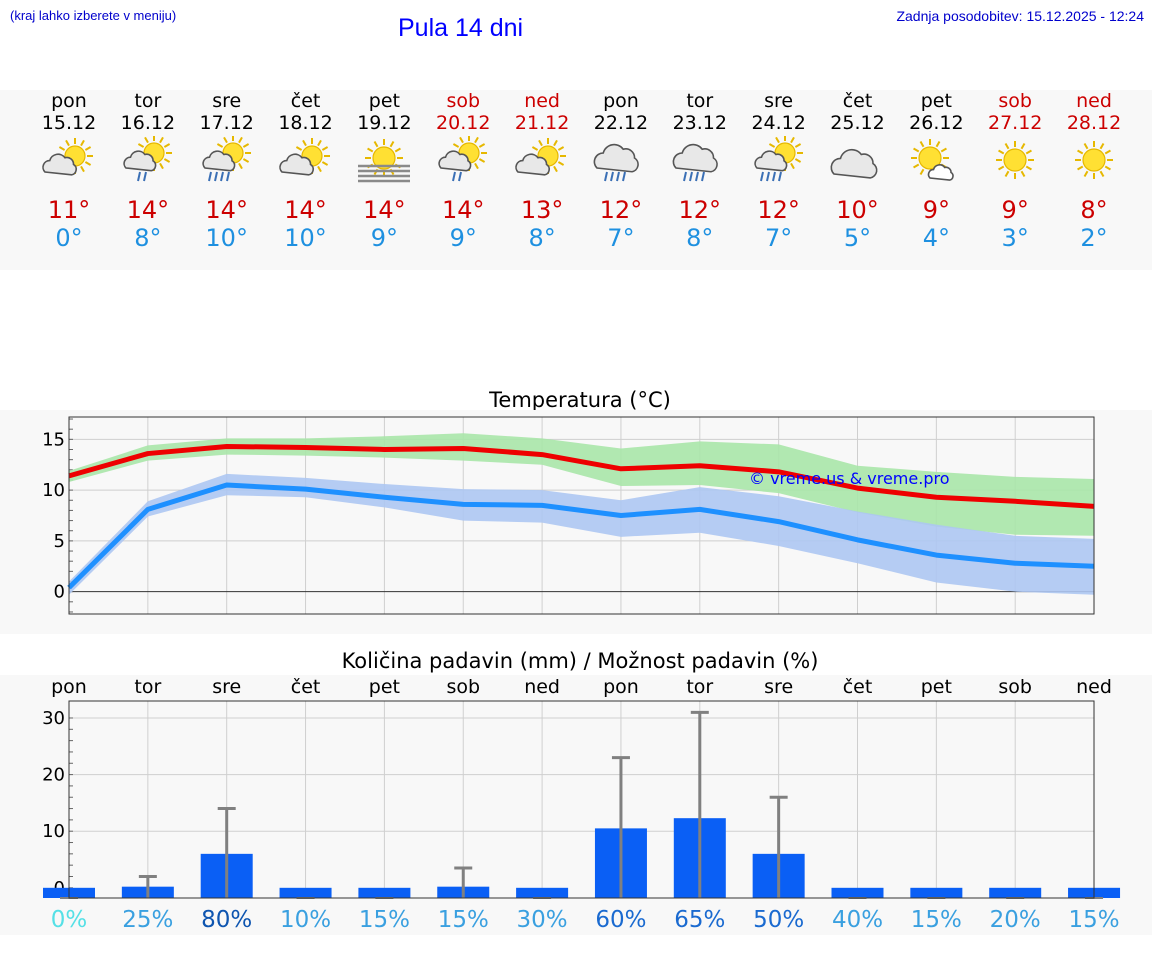 Image resolution: width=1152 pixels, height=975 pixels. What do you see at coordinates (461, 28) in the screenshot?
I see `page-title: Pula 14 dni` at bounding box center [461, 28].